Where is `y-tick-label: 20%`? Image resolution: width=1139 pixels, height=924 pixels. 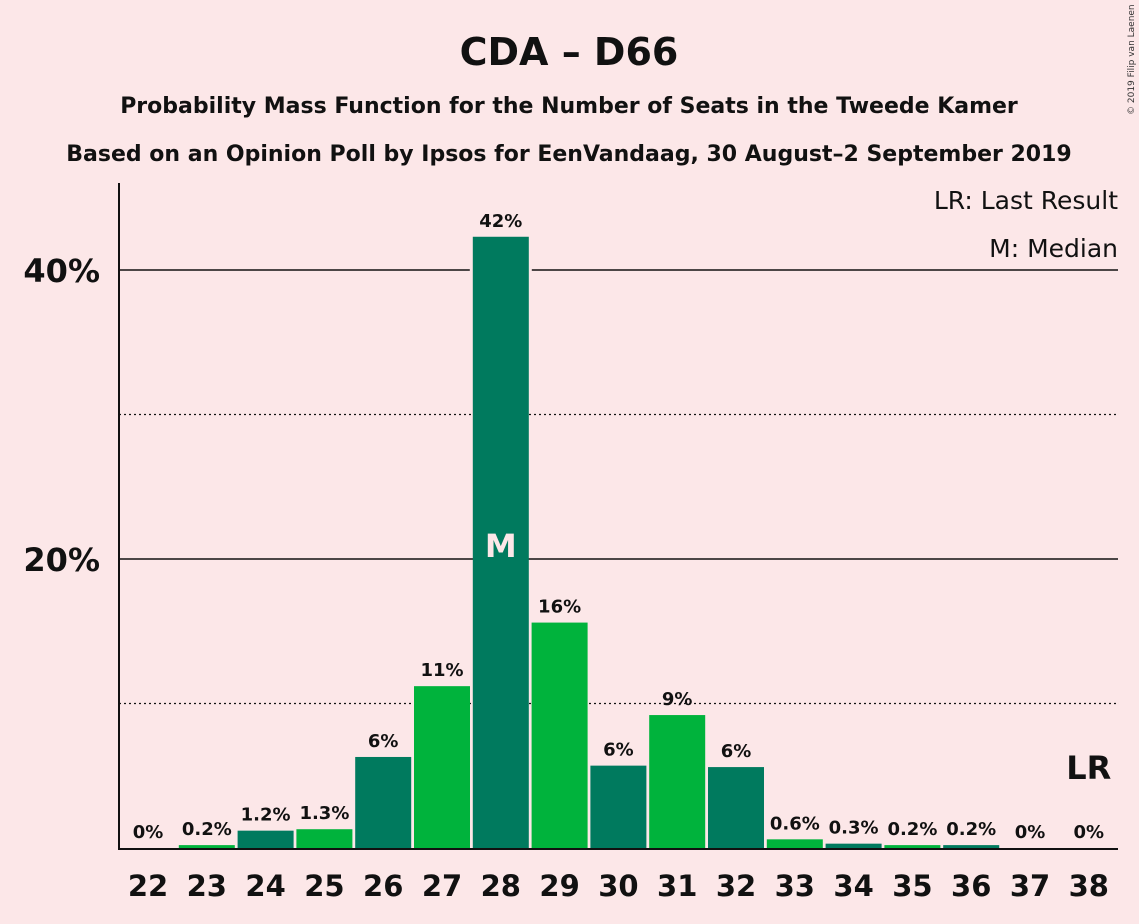
y-tick-label: 20% is located at coordinates (61, 560).